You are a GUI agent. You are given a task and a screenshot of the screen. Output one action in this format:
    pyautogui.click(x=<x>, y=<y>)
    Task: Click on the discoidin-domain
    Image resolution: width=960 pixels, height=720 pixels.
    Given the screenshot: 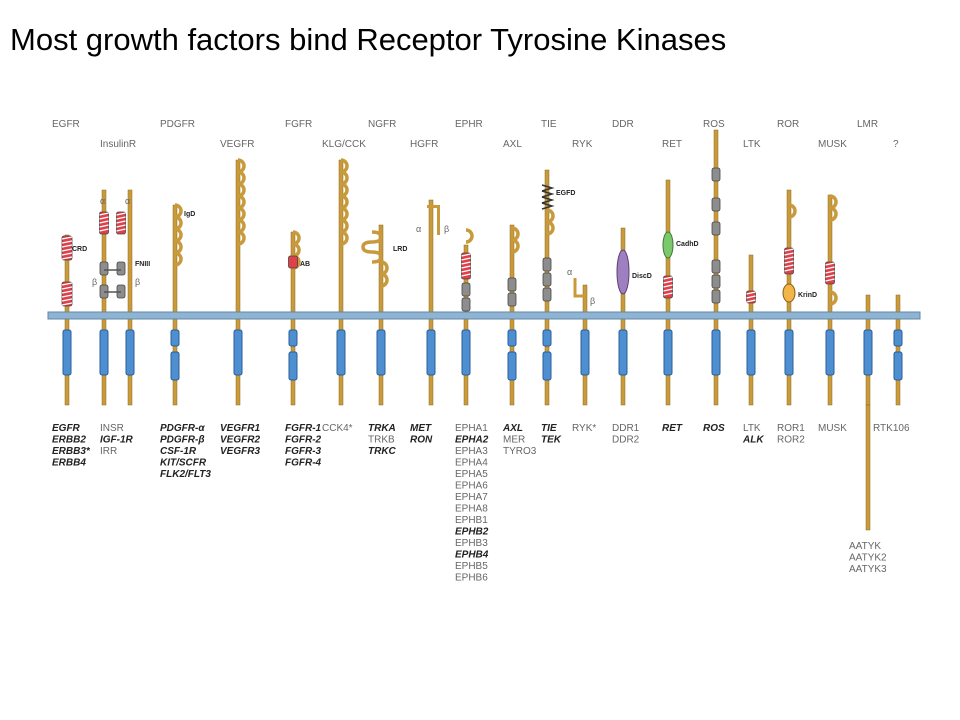 What is the action you would take?
    pyautogui.click(x=623, y=272)
    